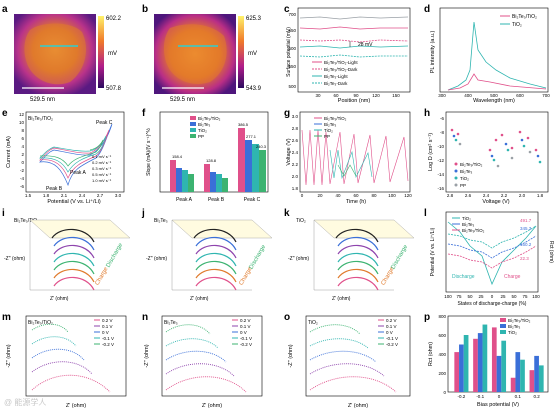  What do you see at coordinates (354, 101) in the screenshot?
I see `svg-text: Position (nm)` at bounding box center [354, 101].